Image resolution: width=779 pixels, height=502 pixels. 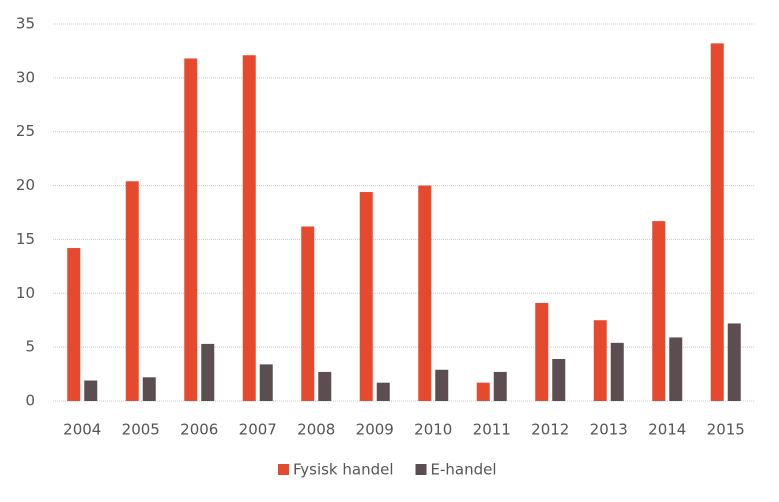 I want to click on x-tick-label: 2005, so click(x=141, y=430).